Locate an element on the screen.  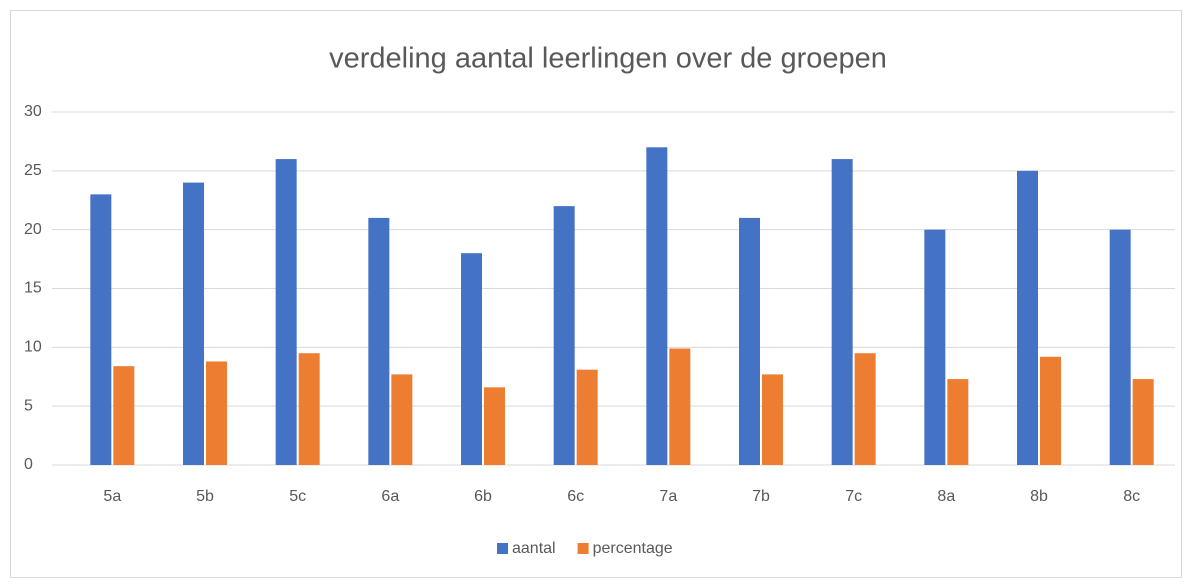
x-tick-label: 7a is located at coordinates (668, 496).